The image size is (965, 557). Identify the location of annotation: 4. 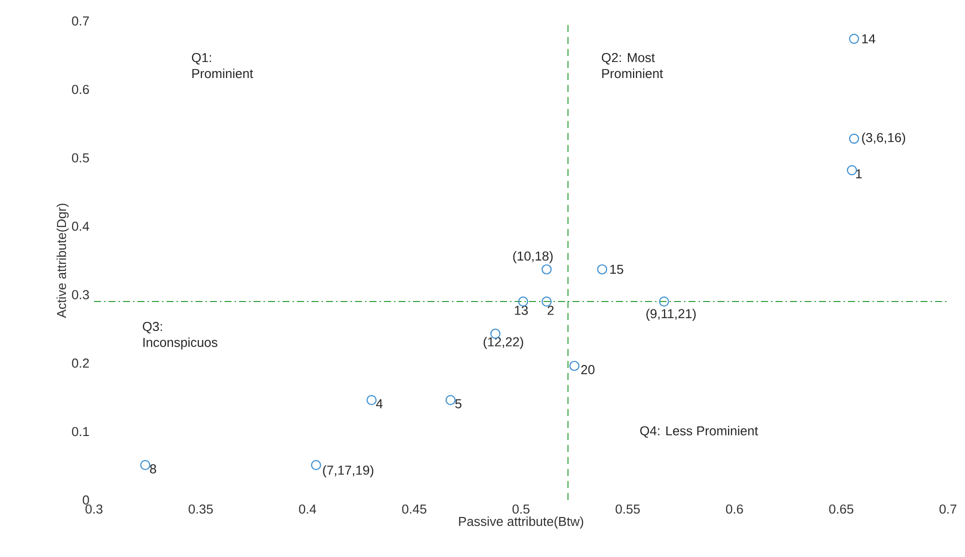
(379, 403).